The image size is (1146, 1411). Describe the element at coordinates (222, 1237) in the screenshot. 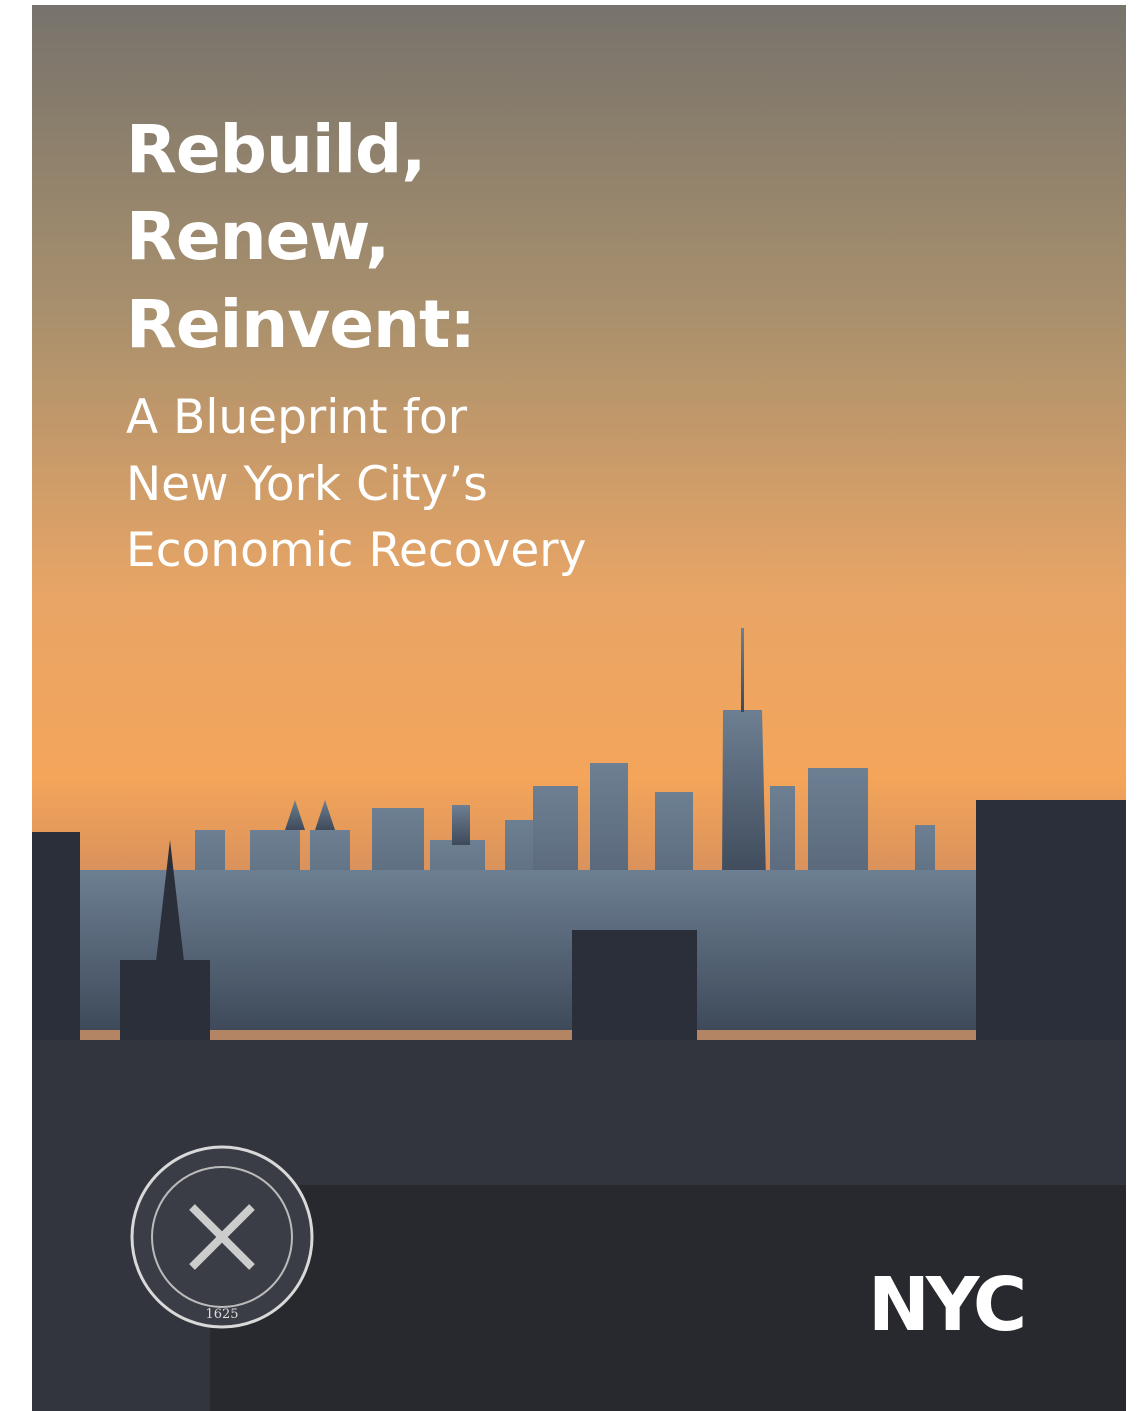

I see `seal: 1625` at that location.